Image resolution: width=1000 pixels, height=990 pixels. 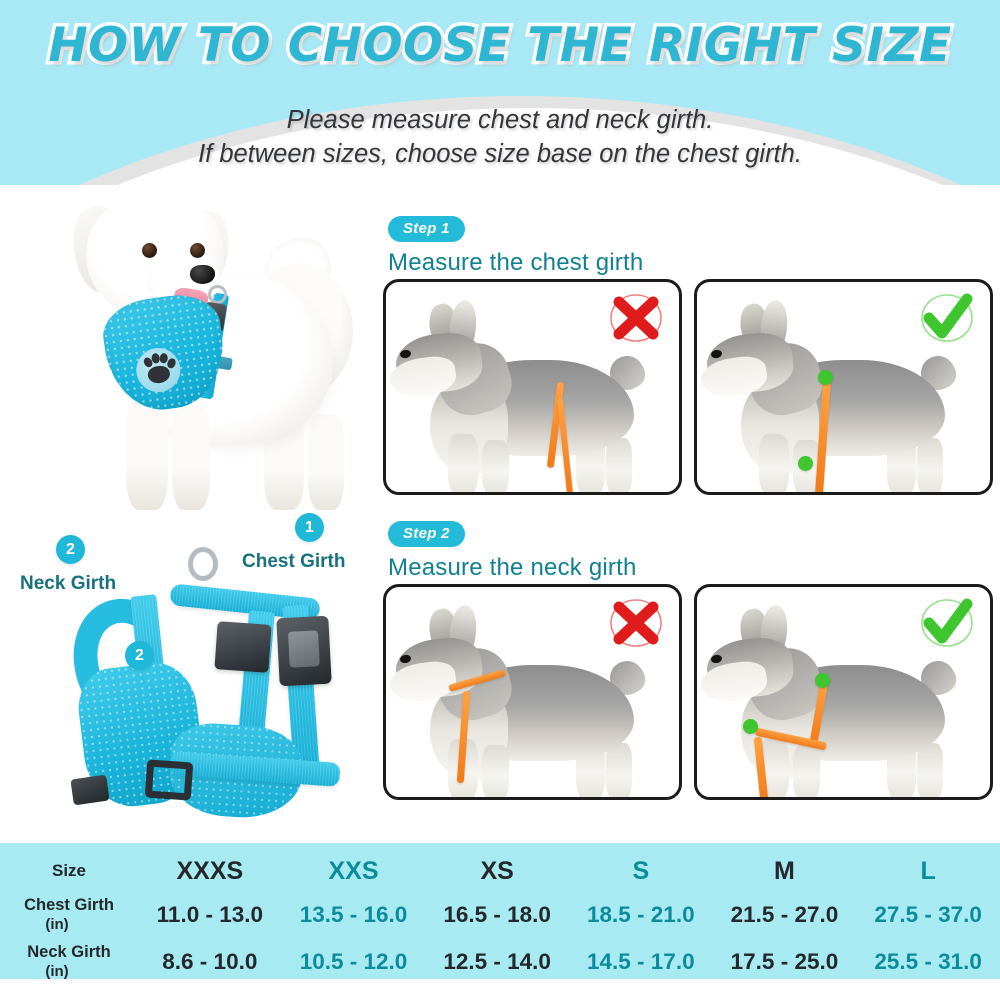 I want to click on row-label-chest-text: Chest Girth, so click(x=69, y=904).